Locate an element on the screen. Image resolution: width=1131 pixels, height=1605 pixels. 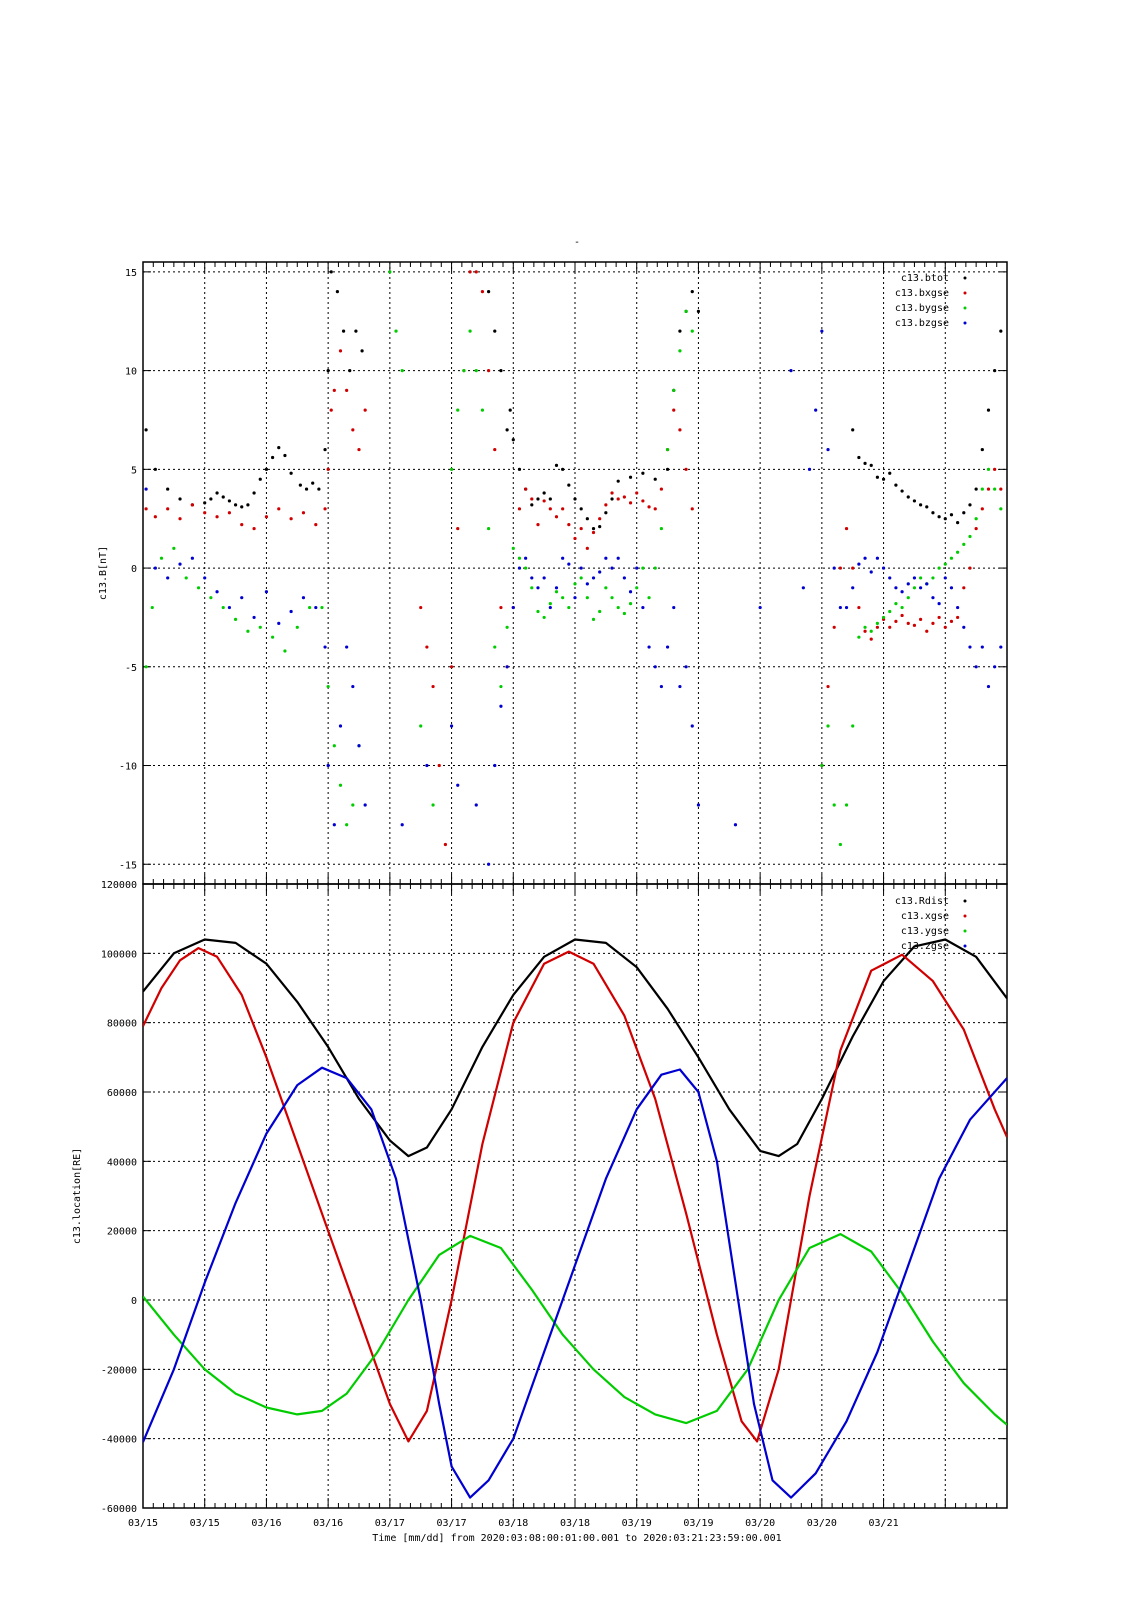
x-tick-label: 03/17 is located at coordinates (452, 1523).